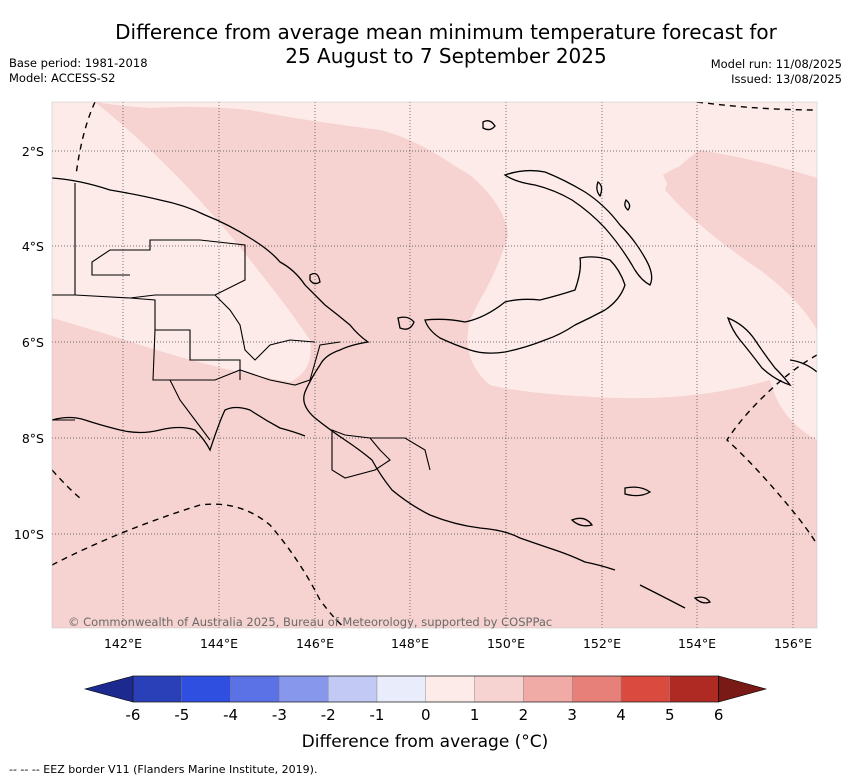 The height and width of the screenshot is (781, 850). Describe the element at coordinates (377, 715) in the screenshot. I see `colorbar-tick-label: -1` at that location.